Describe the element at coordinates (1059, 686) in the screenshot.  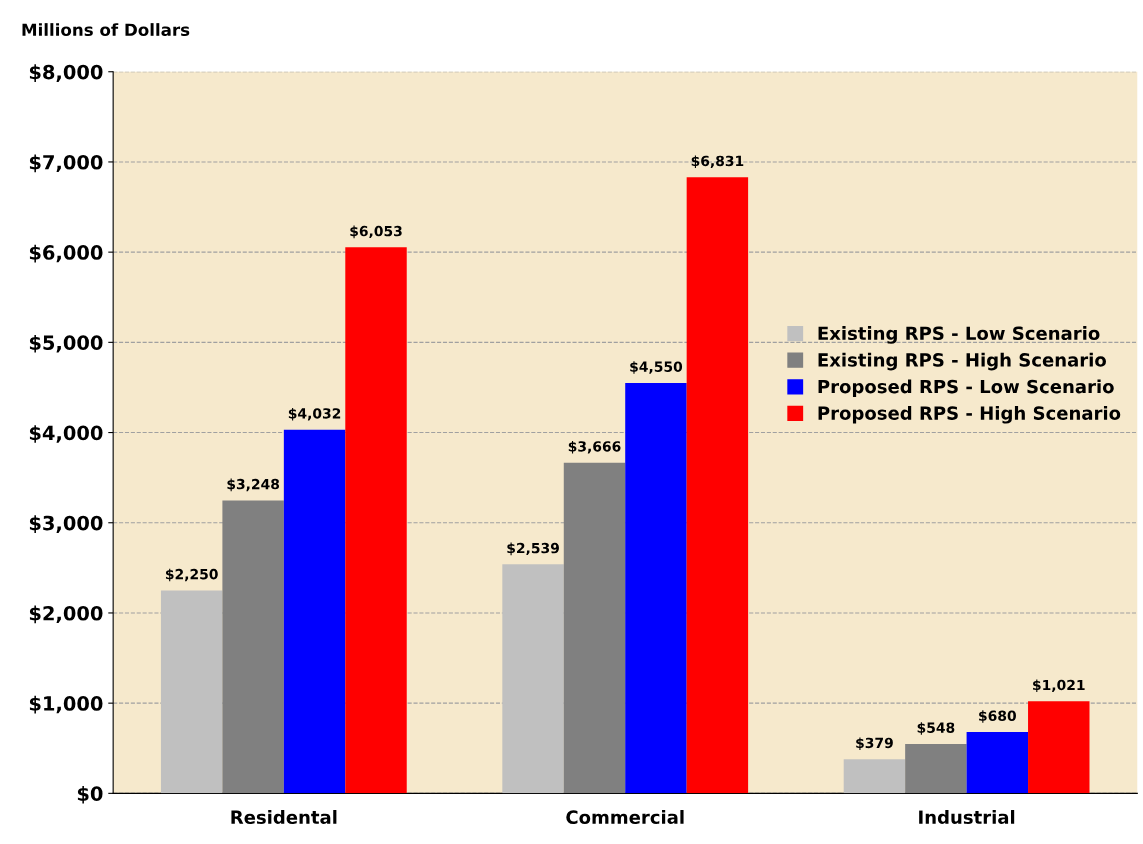
I see `data-label: $1,021` at that location.